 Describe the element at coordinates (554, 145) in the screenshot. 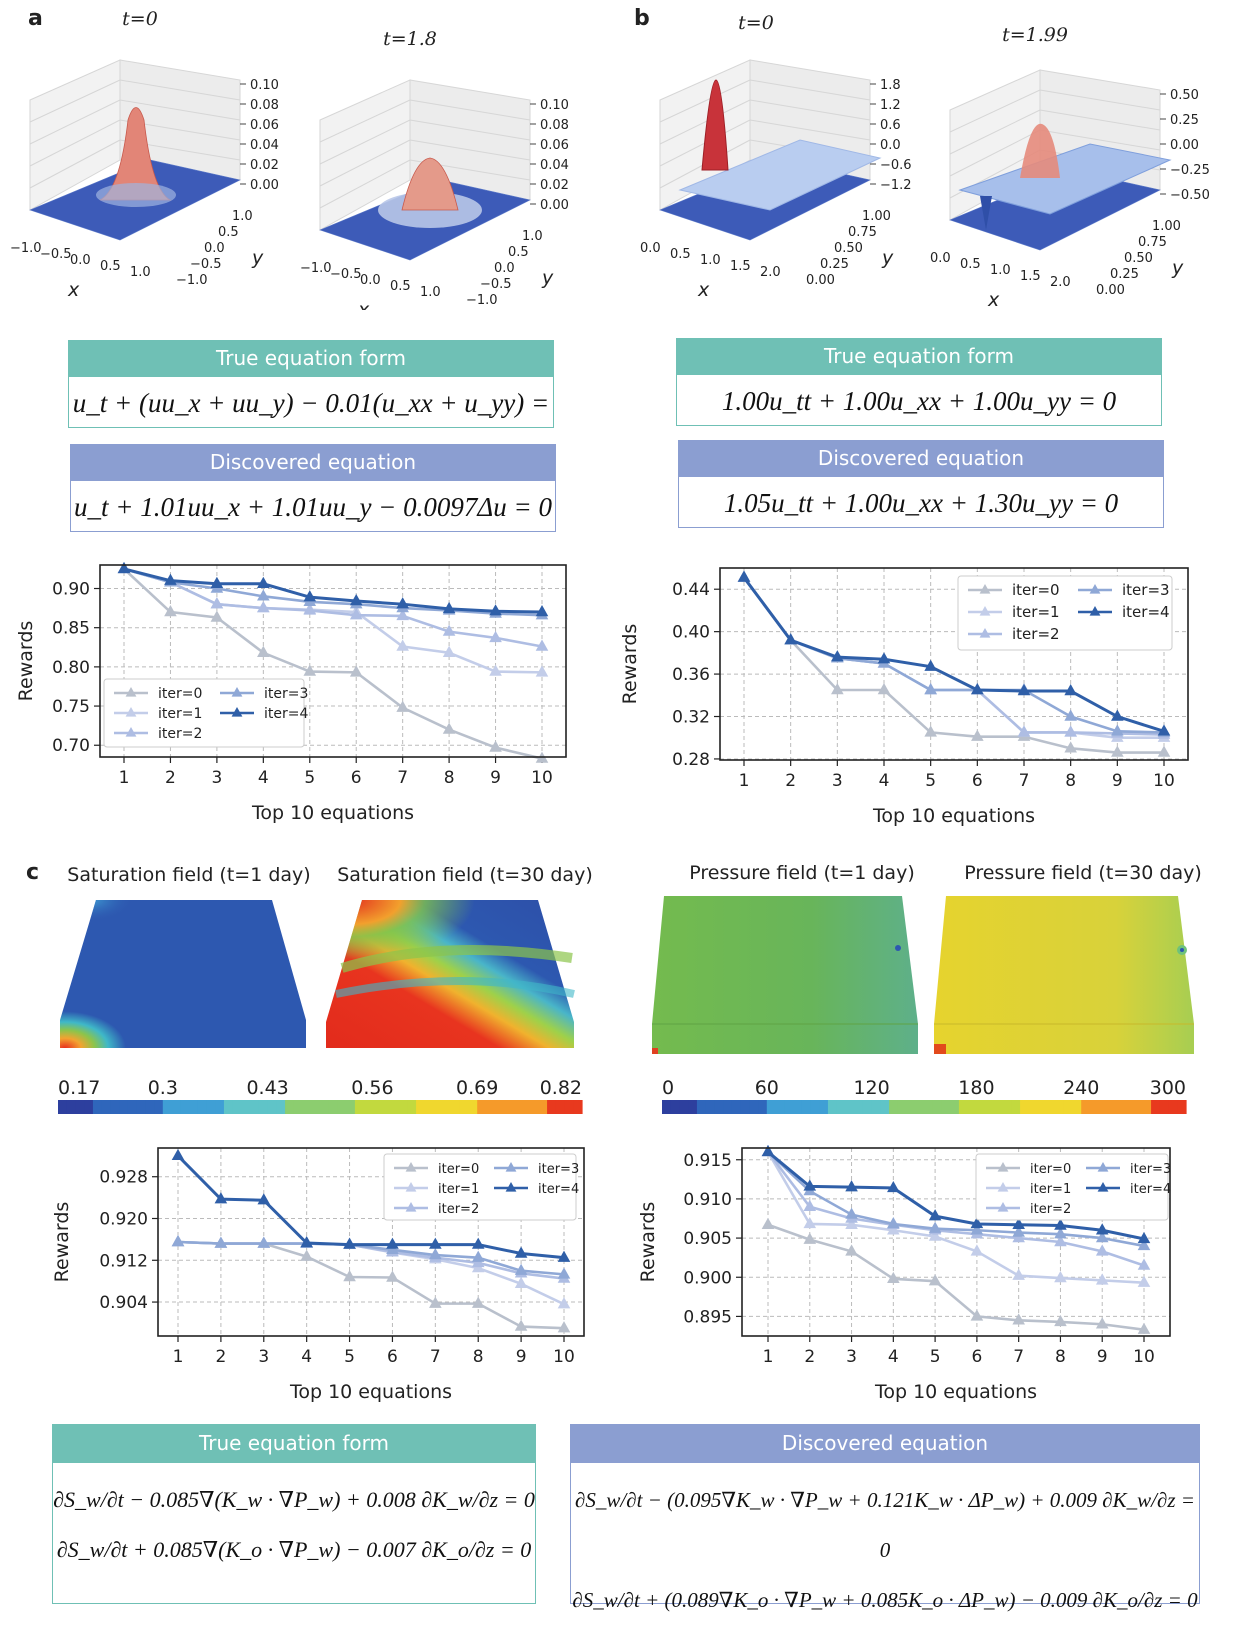

I see `z-tick-label: 0.06` at that location.